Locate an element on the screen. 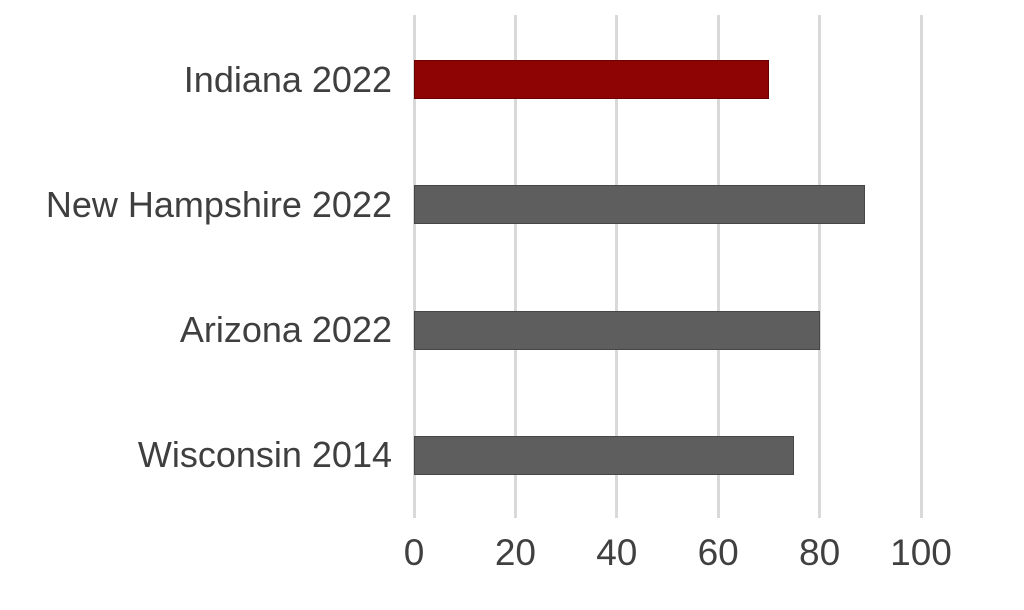 This screenshot has height=610, width=1024. x-tick-label-40: 40 is located at coordinates (617, 552).